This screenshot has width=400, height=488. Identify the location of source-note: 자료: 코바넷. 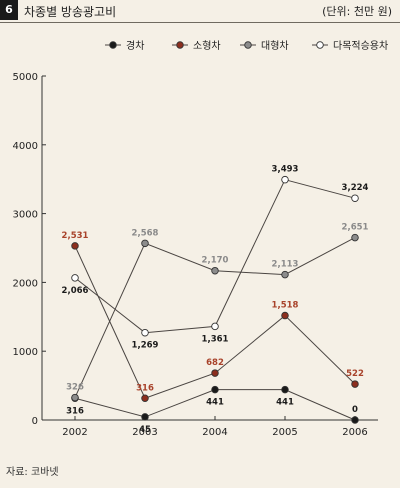
(32, 472).